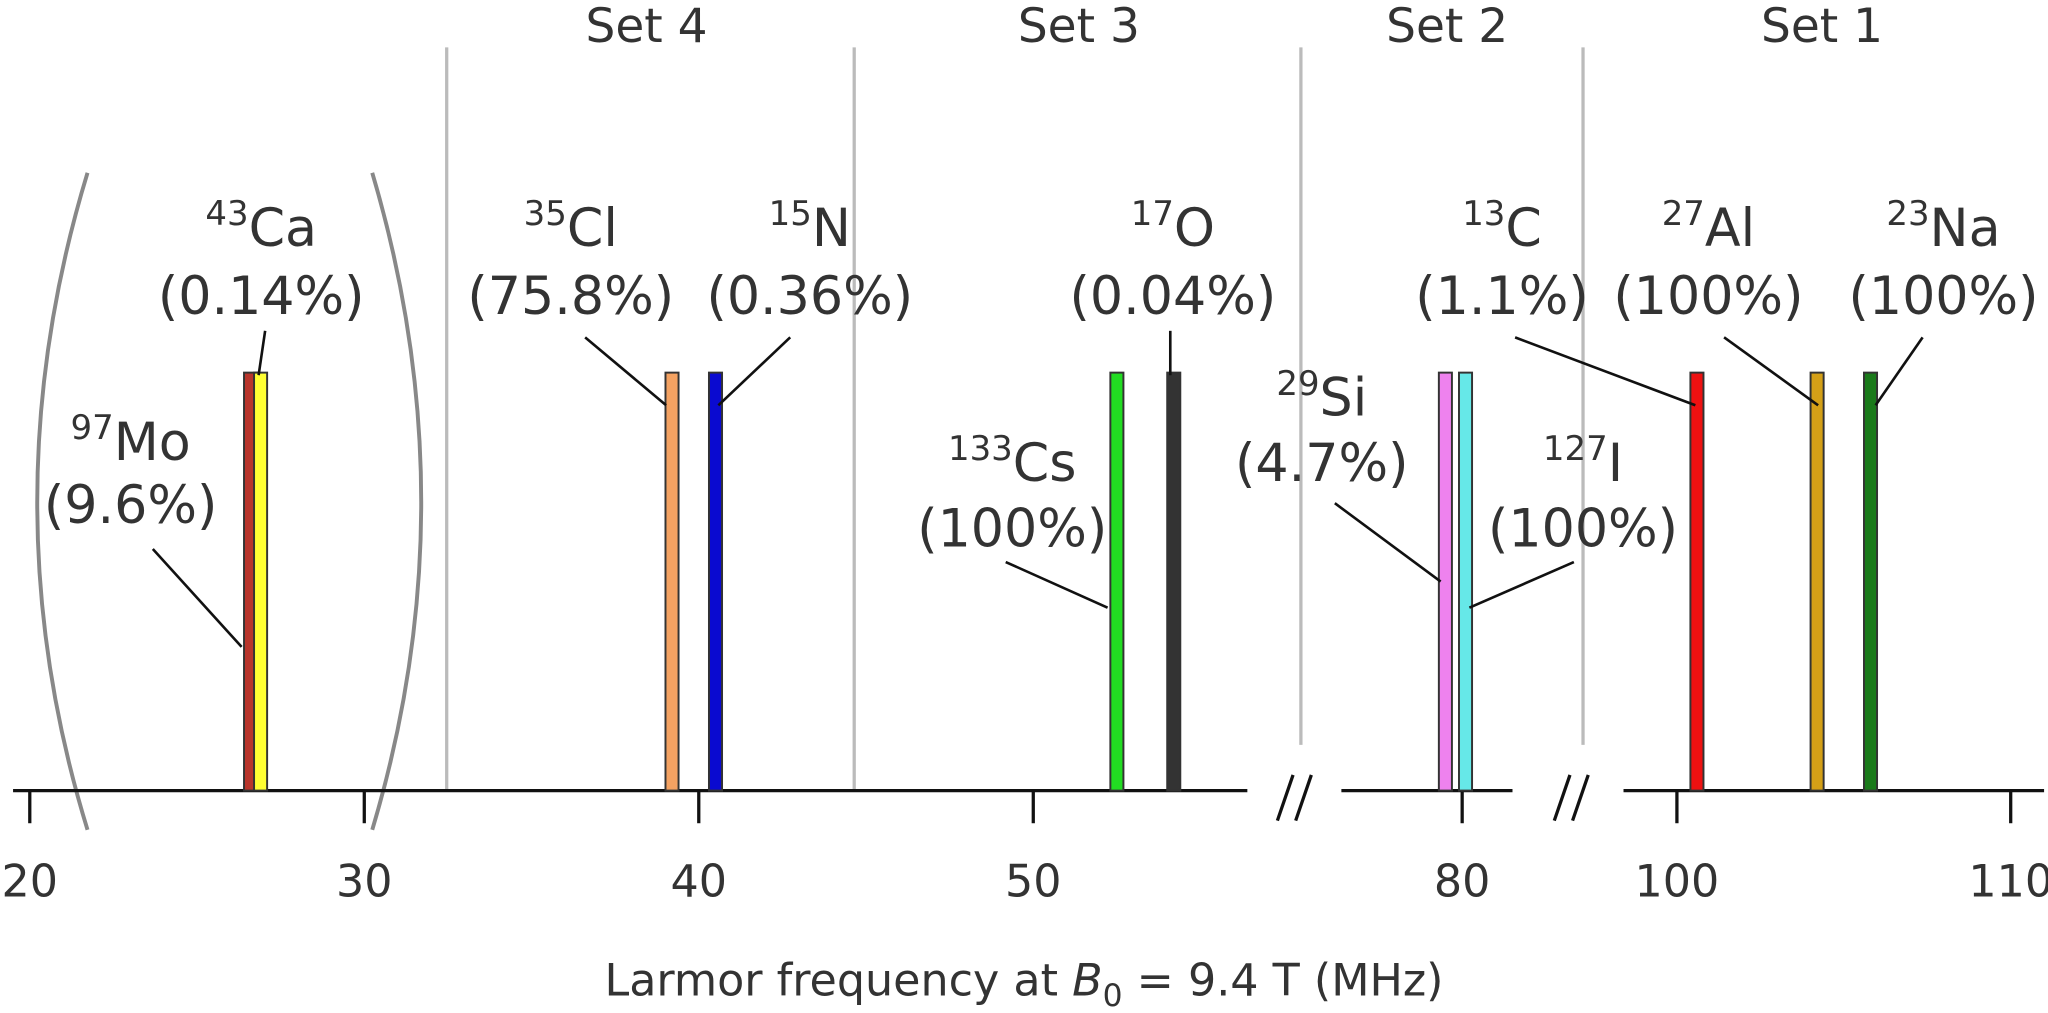  I want to click on mass-number: 97, so click(92, 428).